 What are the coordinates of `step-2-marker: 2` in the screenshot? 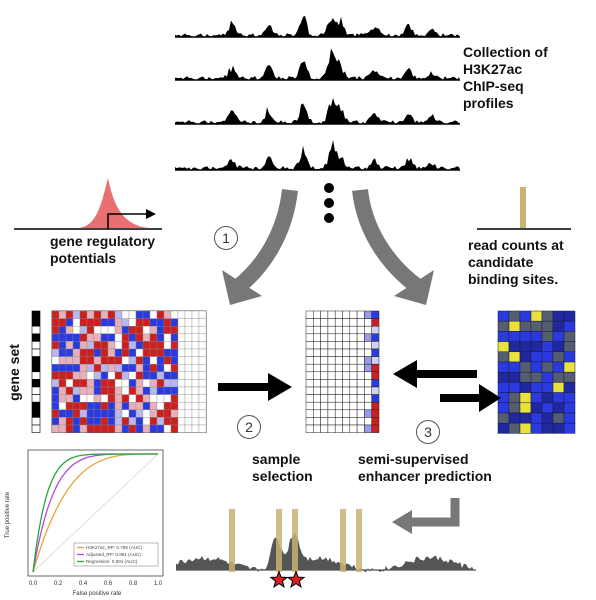 It's located at (249, 427).